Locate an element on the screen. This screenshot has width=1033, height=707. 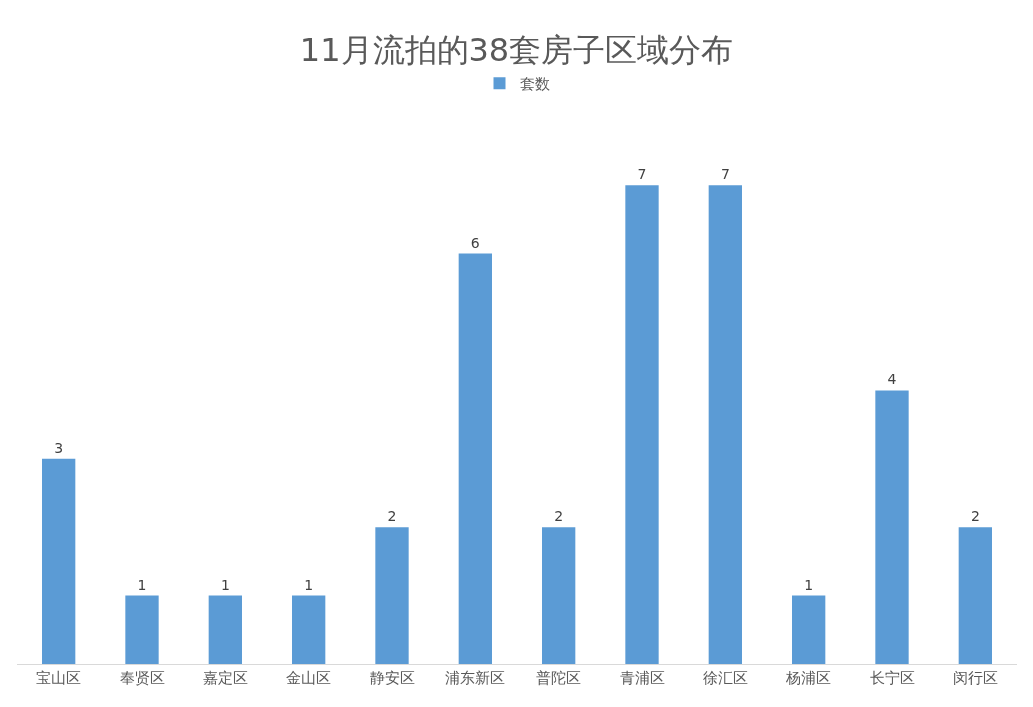
x-tick-label: 青浦区 is located at coordinates (642, 678).